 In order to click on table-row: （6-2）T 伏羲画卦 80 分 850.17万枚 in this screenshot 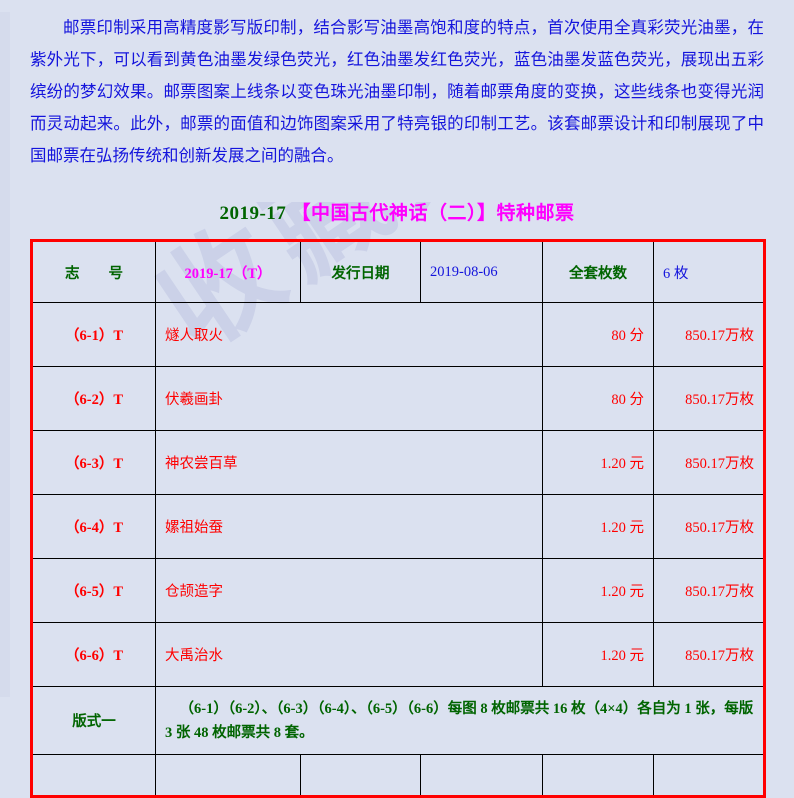, I will do `click(398, 398)`.